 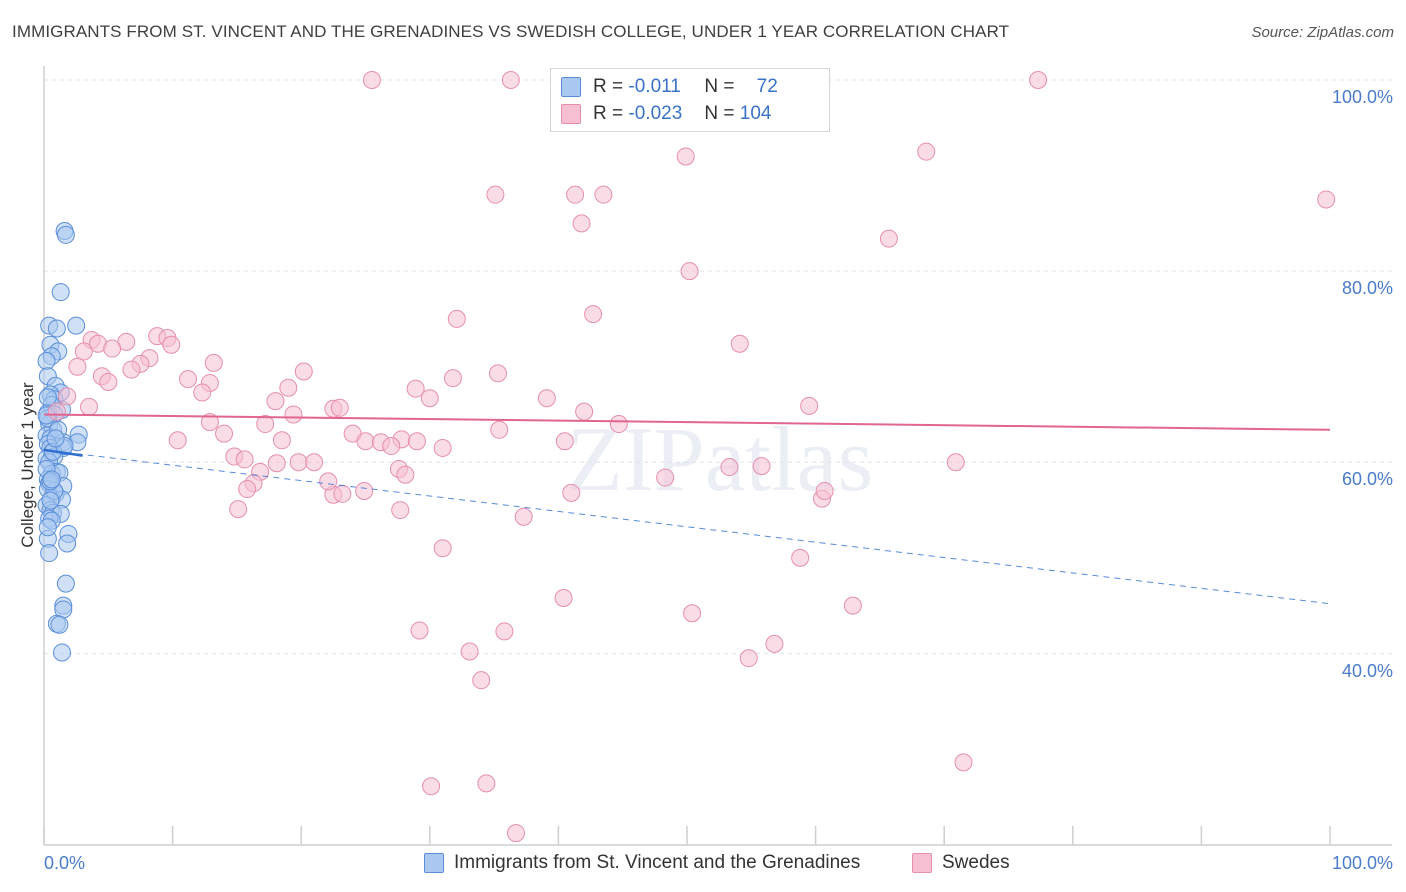 I want to click on legend-item-swedes: Swedes, so click(x=961, y=863).